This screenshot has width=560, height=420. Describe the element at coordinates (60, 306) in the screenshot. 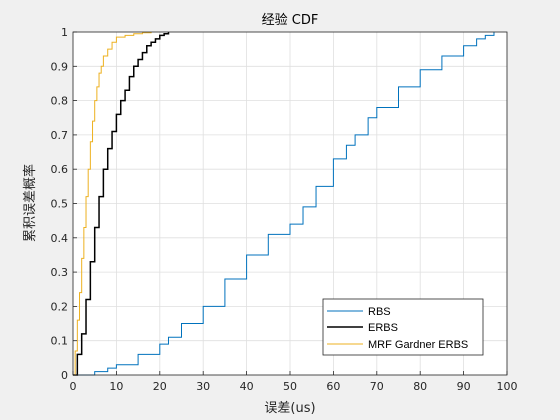

I see `y-tick-label: 0.2` at that location.